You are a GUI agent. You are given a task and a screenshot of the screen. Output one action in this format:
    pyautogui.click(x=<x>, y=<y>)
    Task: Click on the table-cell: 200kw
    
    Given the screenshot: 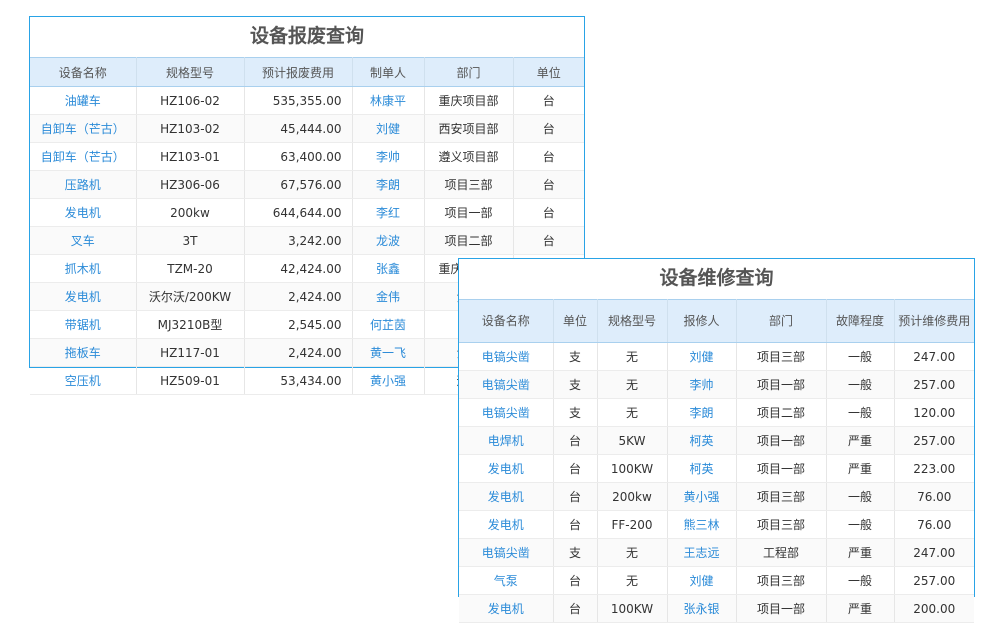 What is the action you would take?
    pyautogui.click(x=190, y=212)
    